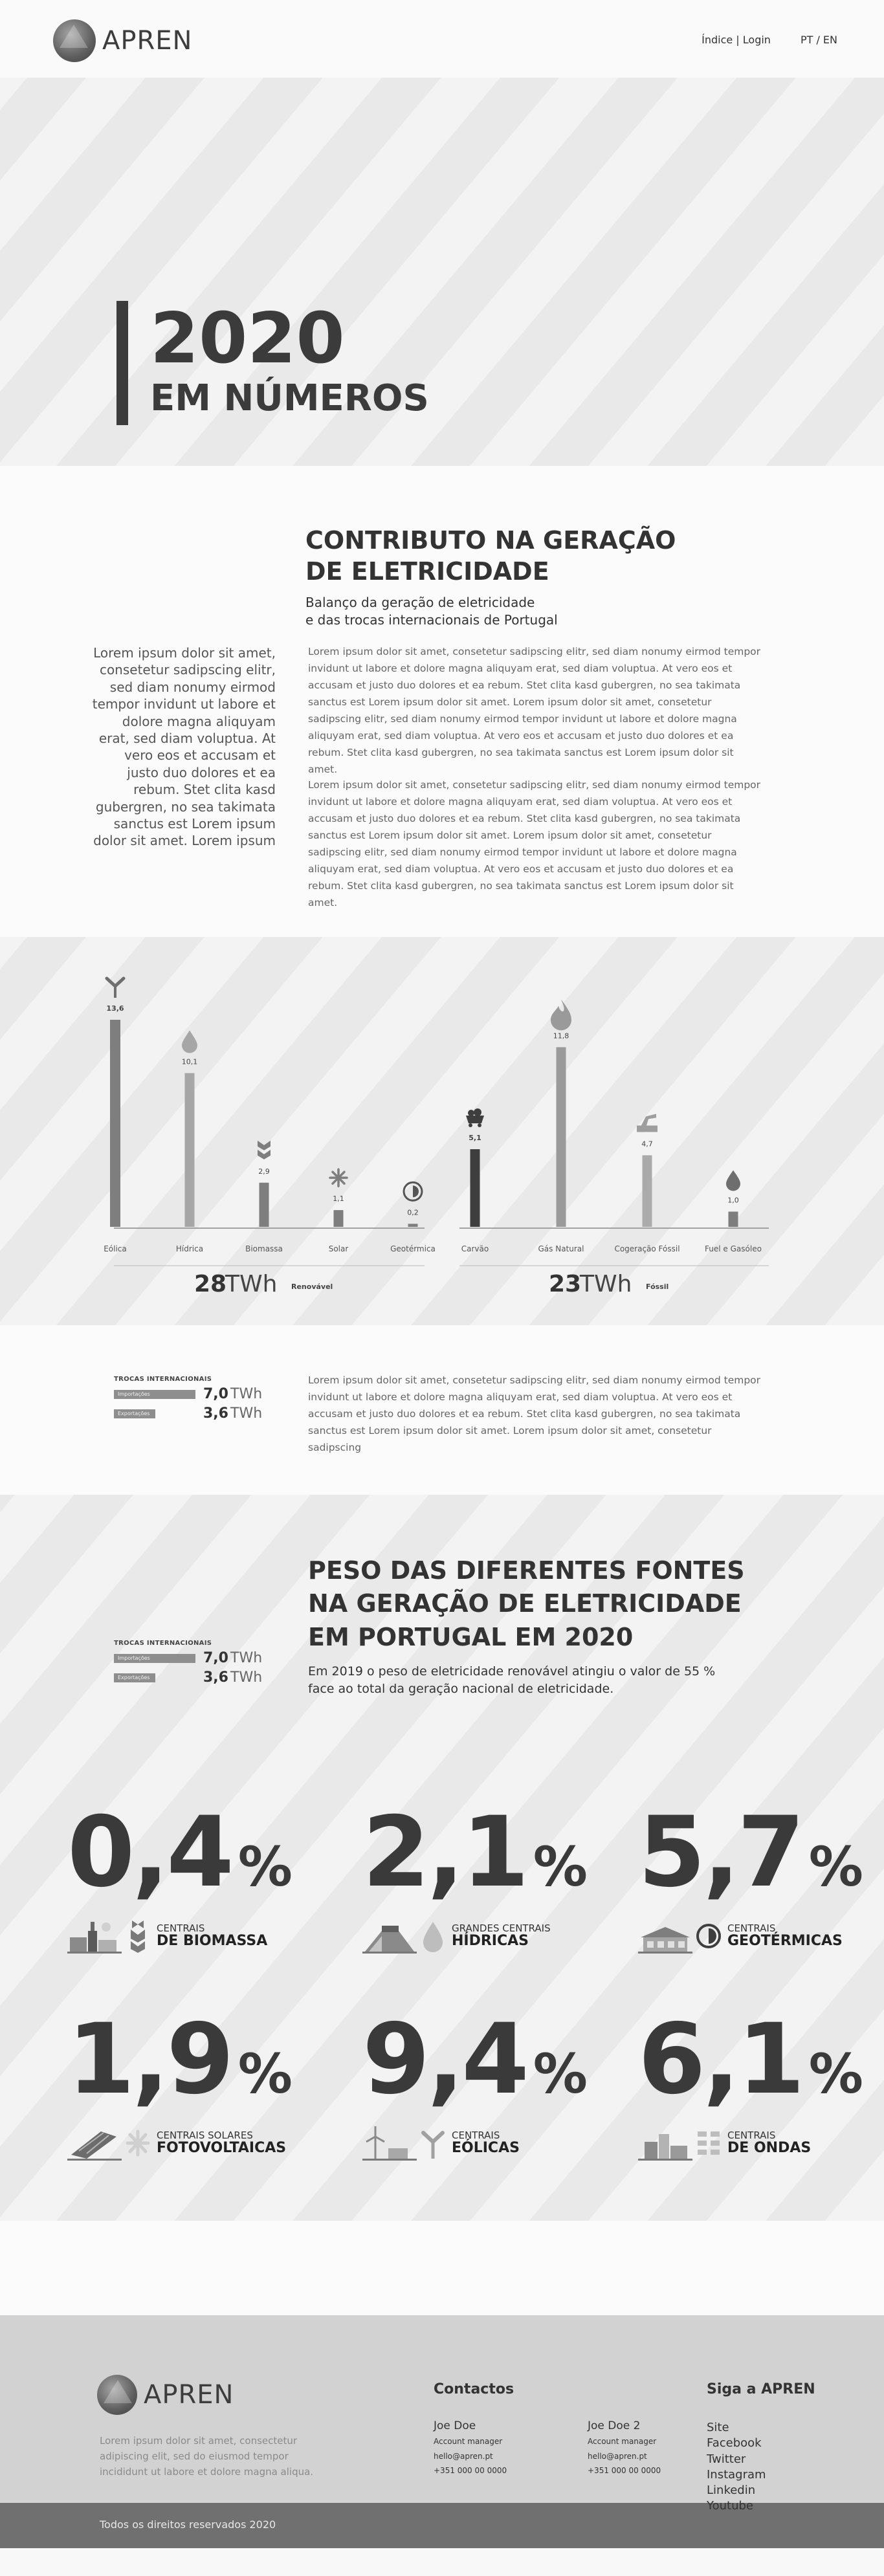  Describe the element at coordinates (413, 1212) in the screenshot. I see `chart-value-label: 0,2` at that location.